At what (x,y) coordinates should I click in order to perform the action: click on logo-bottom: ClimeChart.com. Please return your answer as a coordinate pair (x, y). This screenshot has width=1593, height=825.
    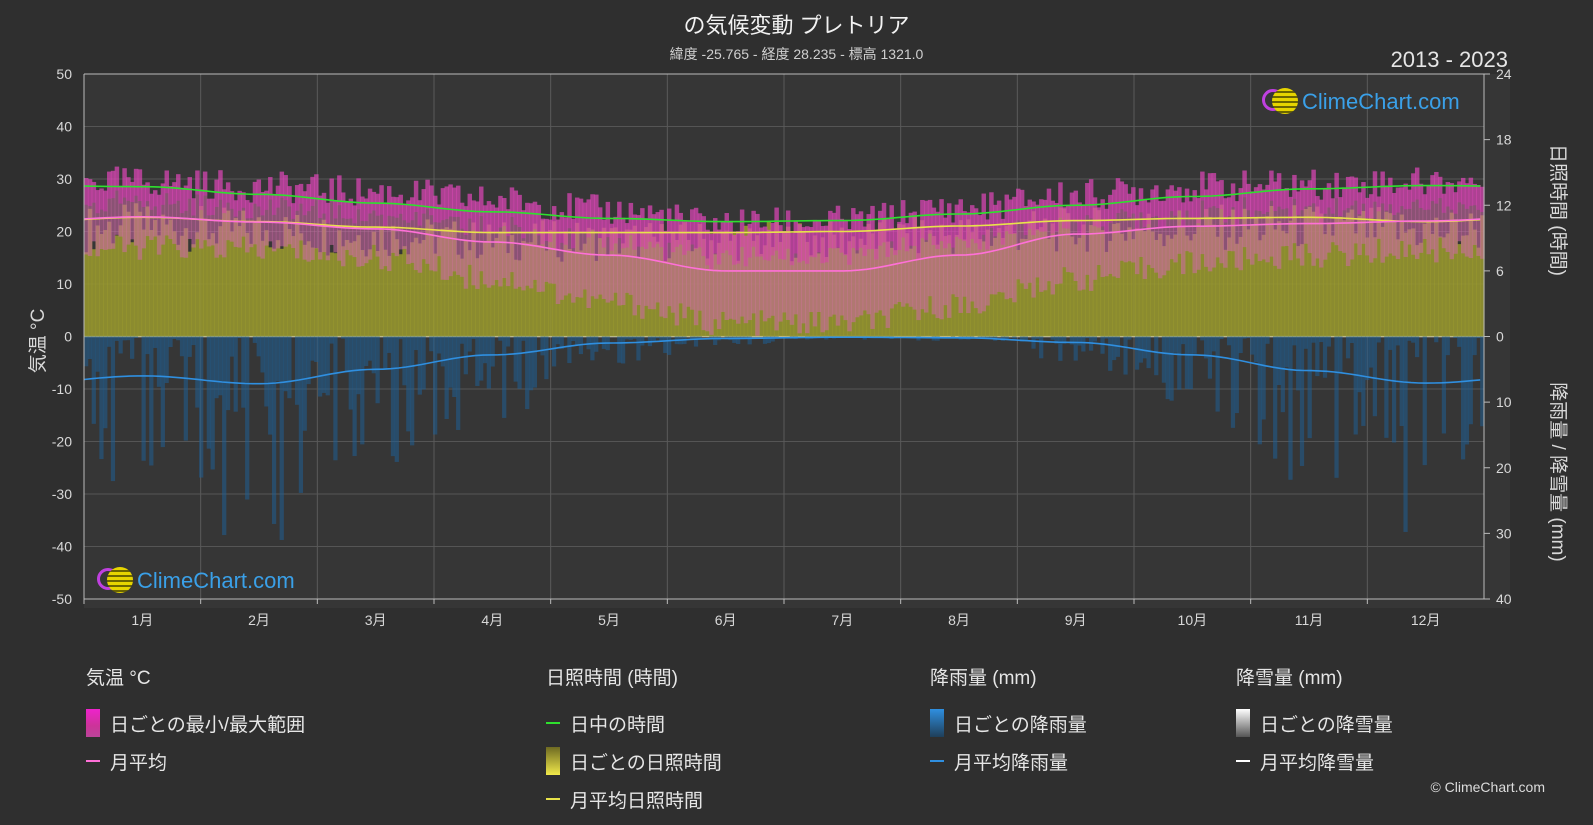
    Looking at the image, I should click on (196, 581).